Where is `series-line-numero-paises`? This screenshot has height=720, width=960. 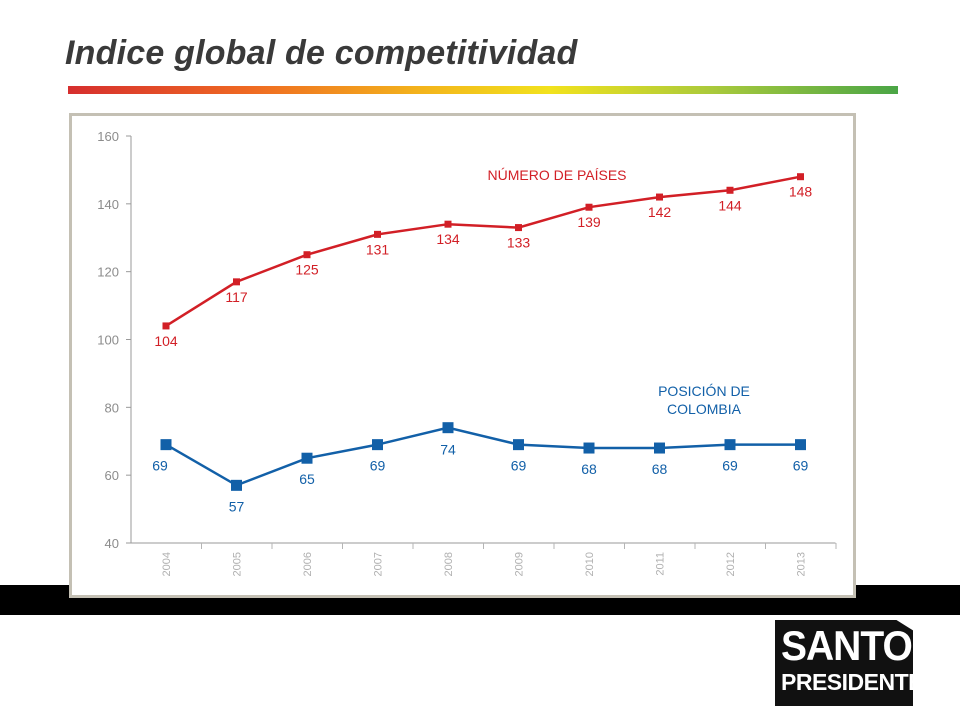 series-line-numero-paises is located at coordinates (483, 251).